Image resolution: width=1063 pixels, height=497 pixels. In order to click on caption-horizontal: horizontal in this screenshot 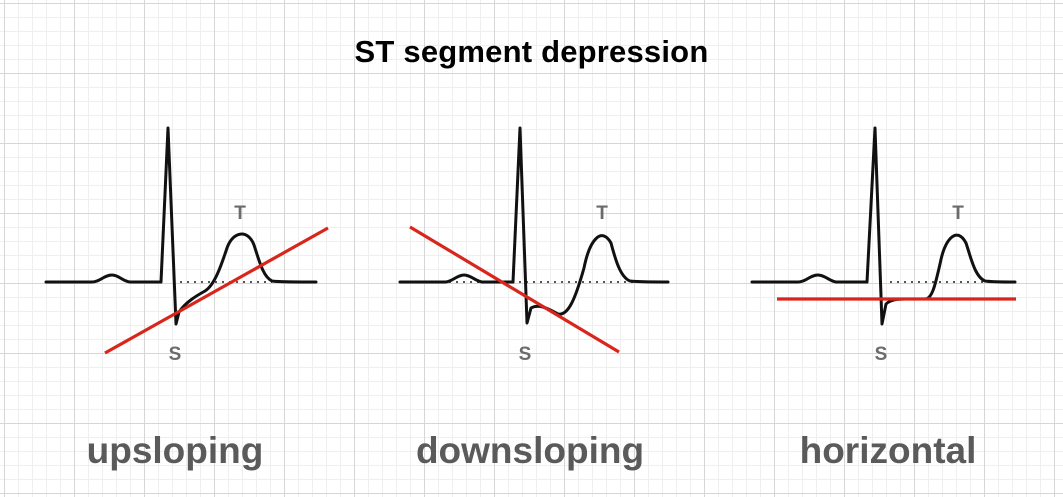, I will do `click(888, 450)`.